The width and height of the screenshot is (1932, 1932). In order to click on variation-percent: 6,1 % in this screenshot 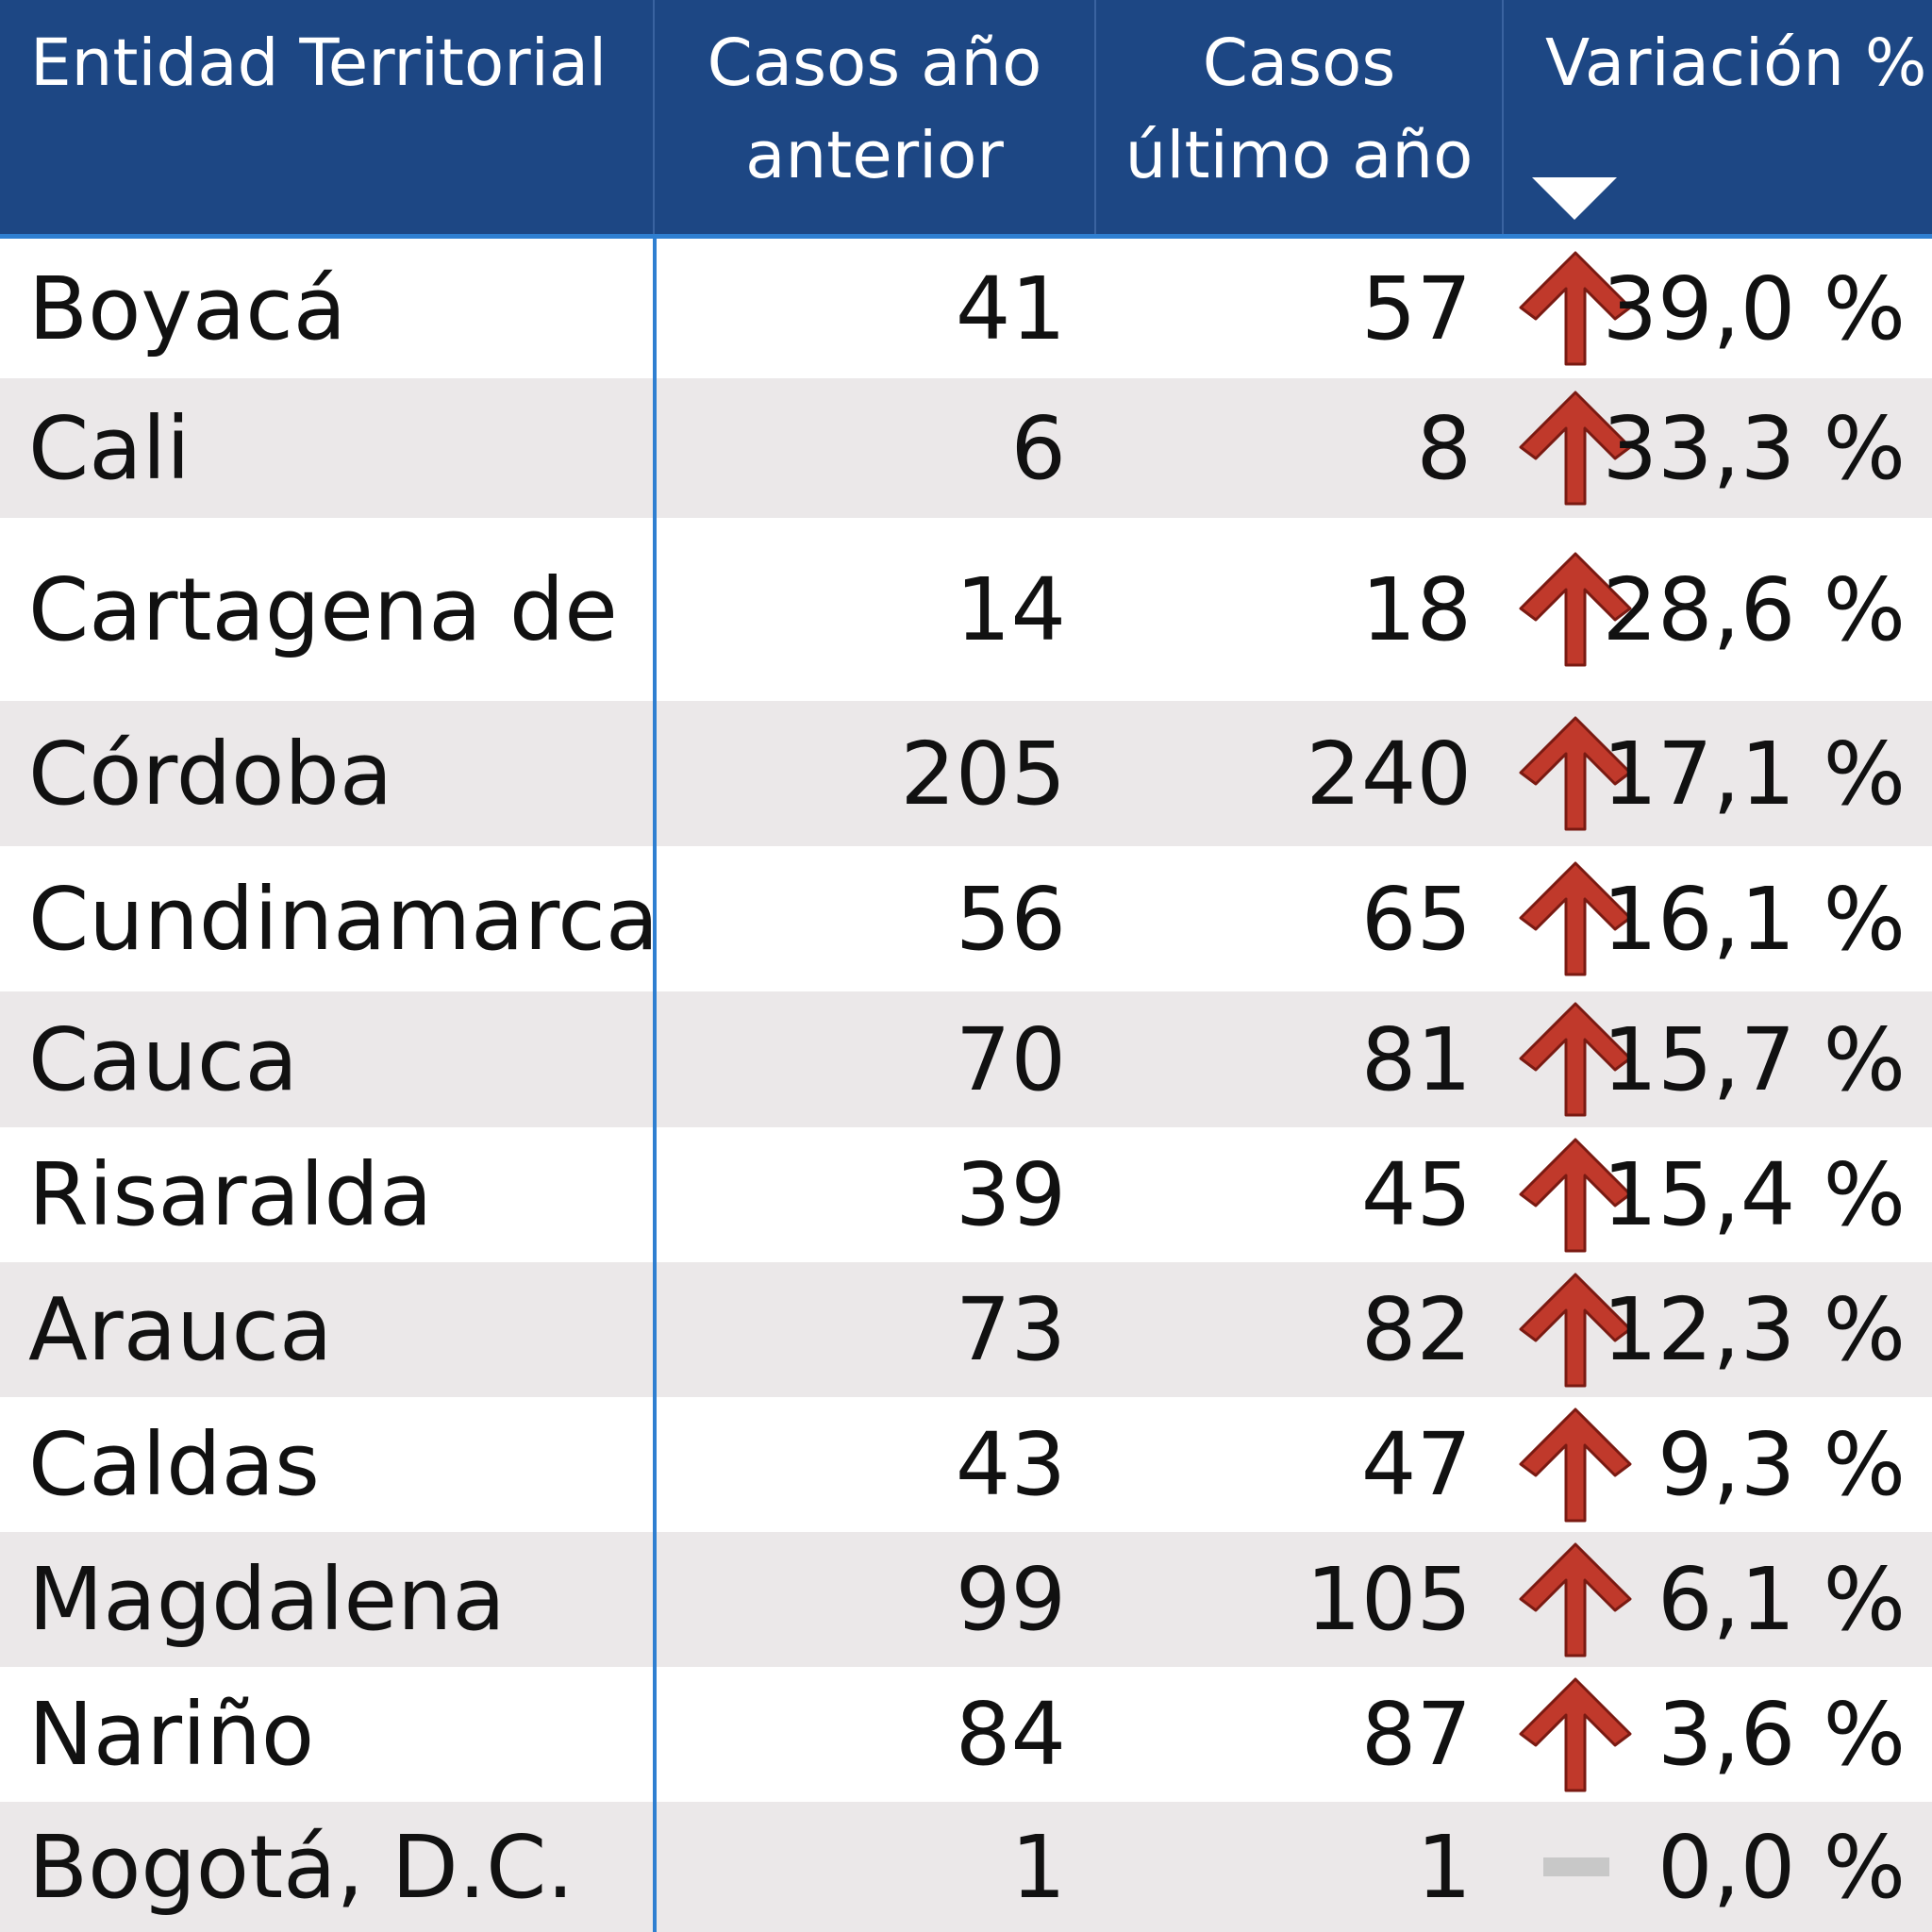, I will do `click(1782, 1599)`.